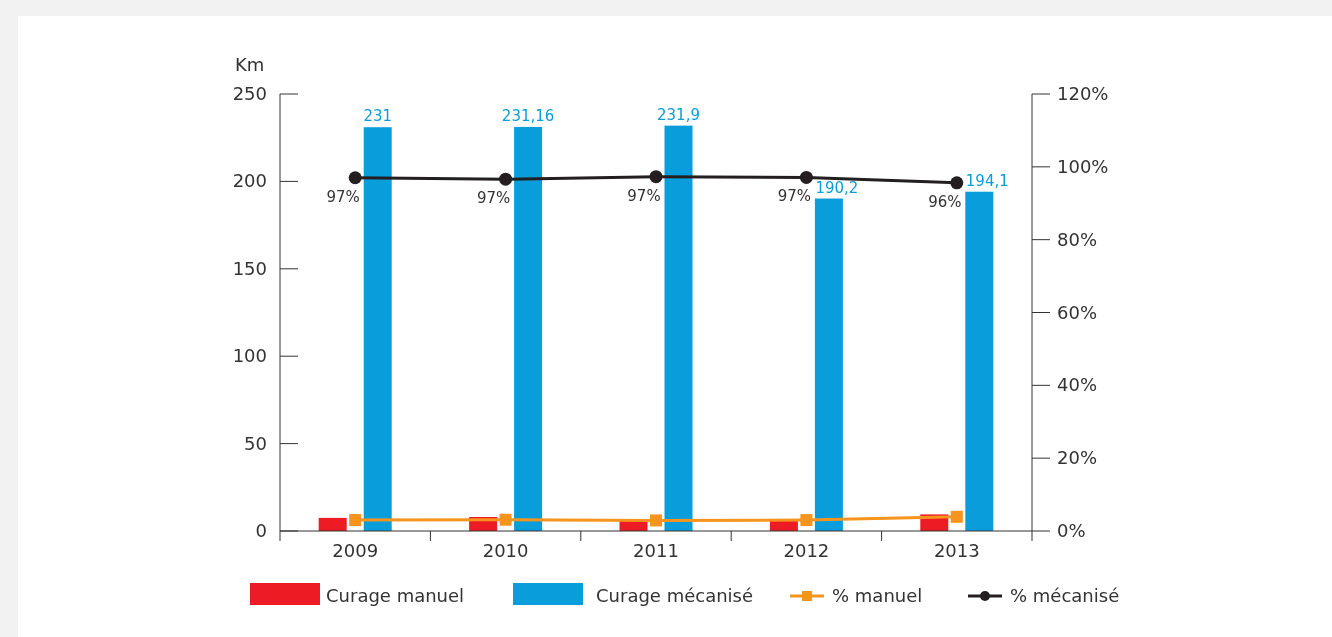 The image size is (1332, 637). What do you see at coordinates (395, 595) in the screenshot?
I see `legend-label: Curage manuel` at bounding box center [395, 595].